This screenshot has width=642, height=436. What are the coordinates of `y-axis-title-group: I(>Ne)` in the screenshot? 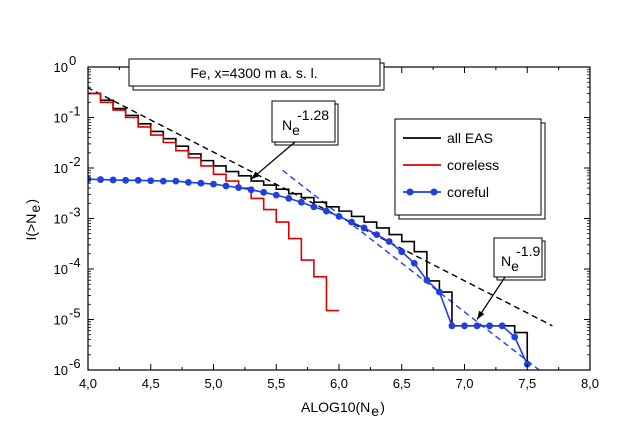 It's located at (33, 220).